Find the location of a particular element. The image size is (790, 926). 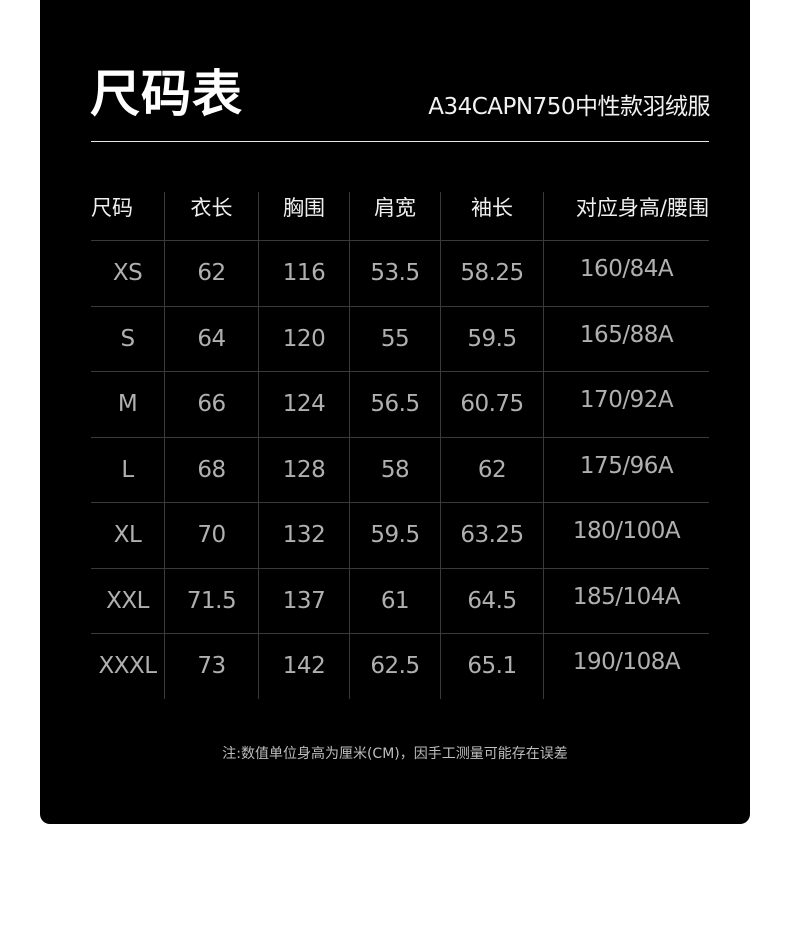

column-header: 袖长 is located at coordinates (491, 216).